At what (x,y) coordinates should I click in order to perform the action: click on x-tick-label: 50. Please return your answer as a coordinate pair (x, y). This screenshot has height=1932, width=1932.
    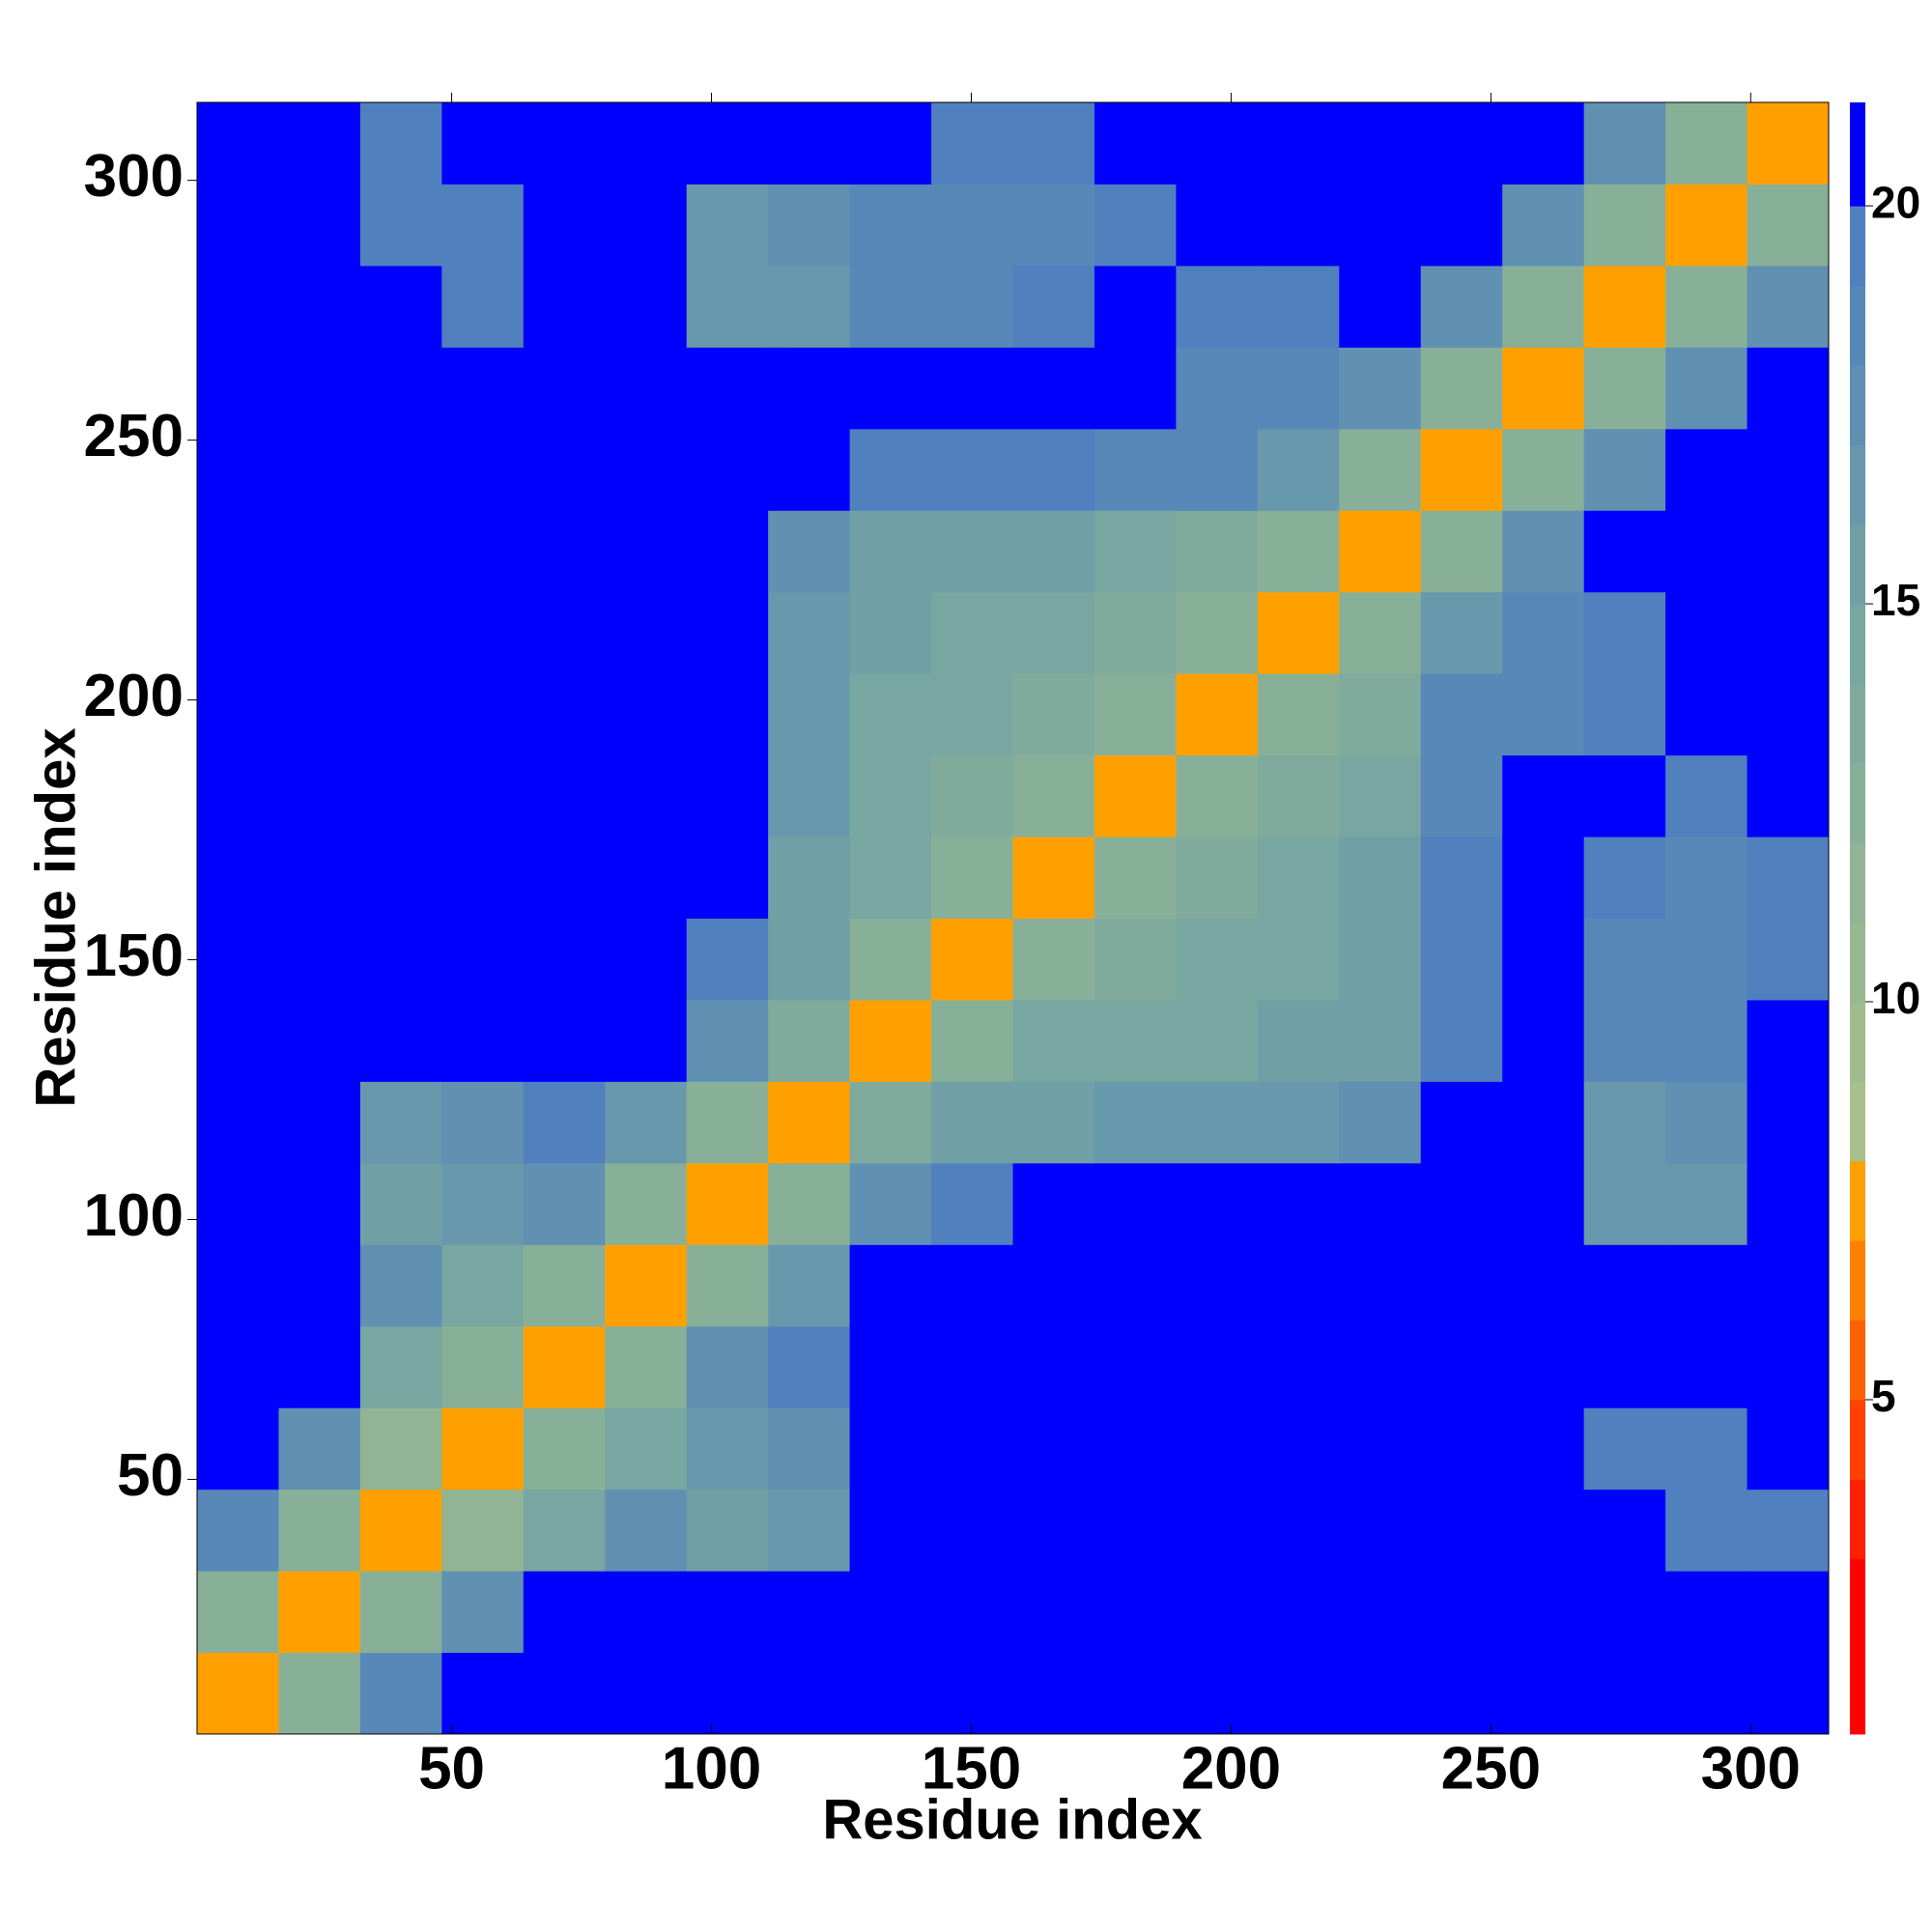
    Looking at the image, I should click on (451, 1768).